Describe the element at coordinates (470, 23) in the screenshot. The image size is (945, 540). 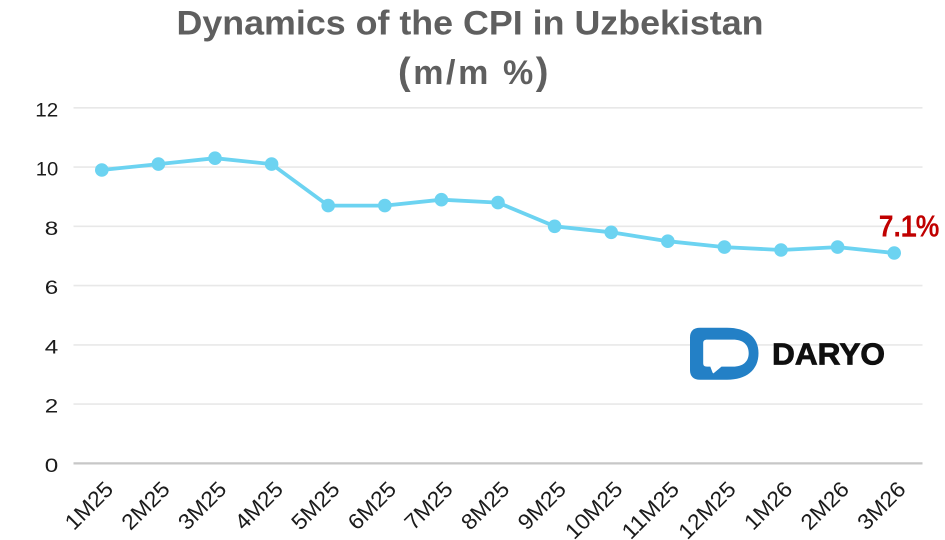
I see `svg-text:Dynamics of the CPI in Uzbekis: Dynamics of the CPI in Uzbekistan` at that location.